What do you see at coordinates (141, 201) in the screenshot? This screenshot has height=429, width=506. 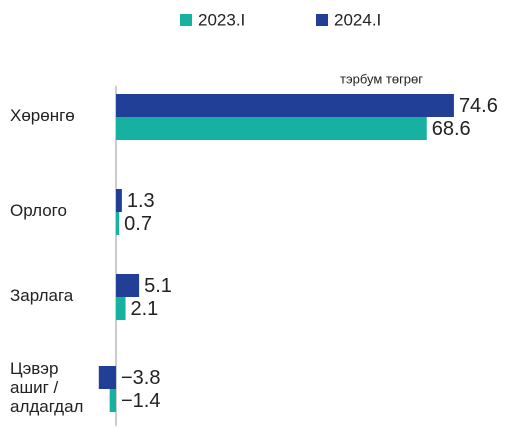 I see `value-label: 1.3` at bounding box center [141, 201].